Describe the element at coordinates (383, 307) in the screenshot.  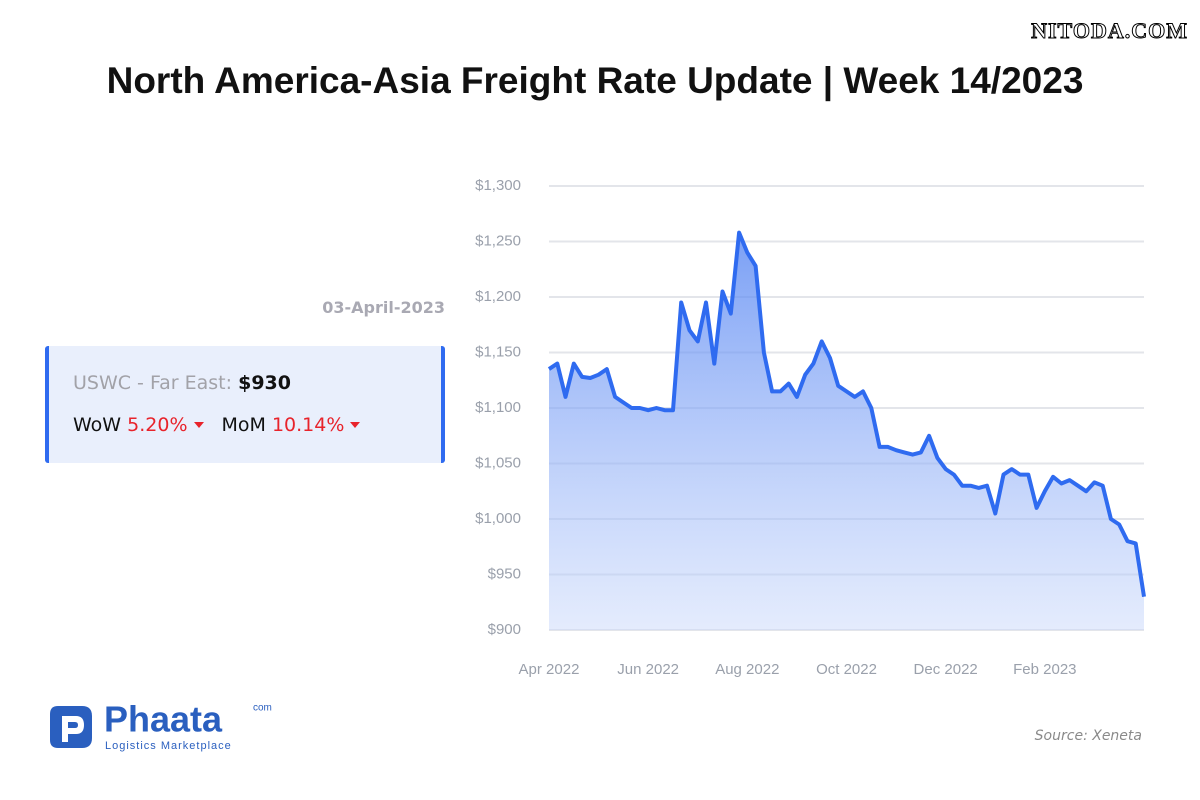
I see `date: 03-April-2023` at that location.